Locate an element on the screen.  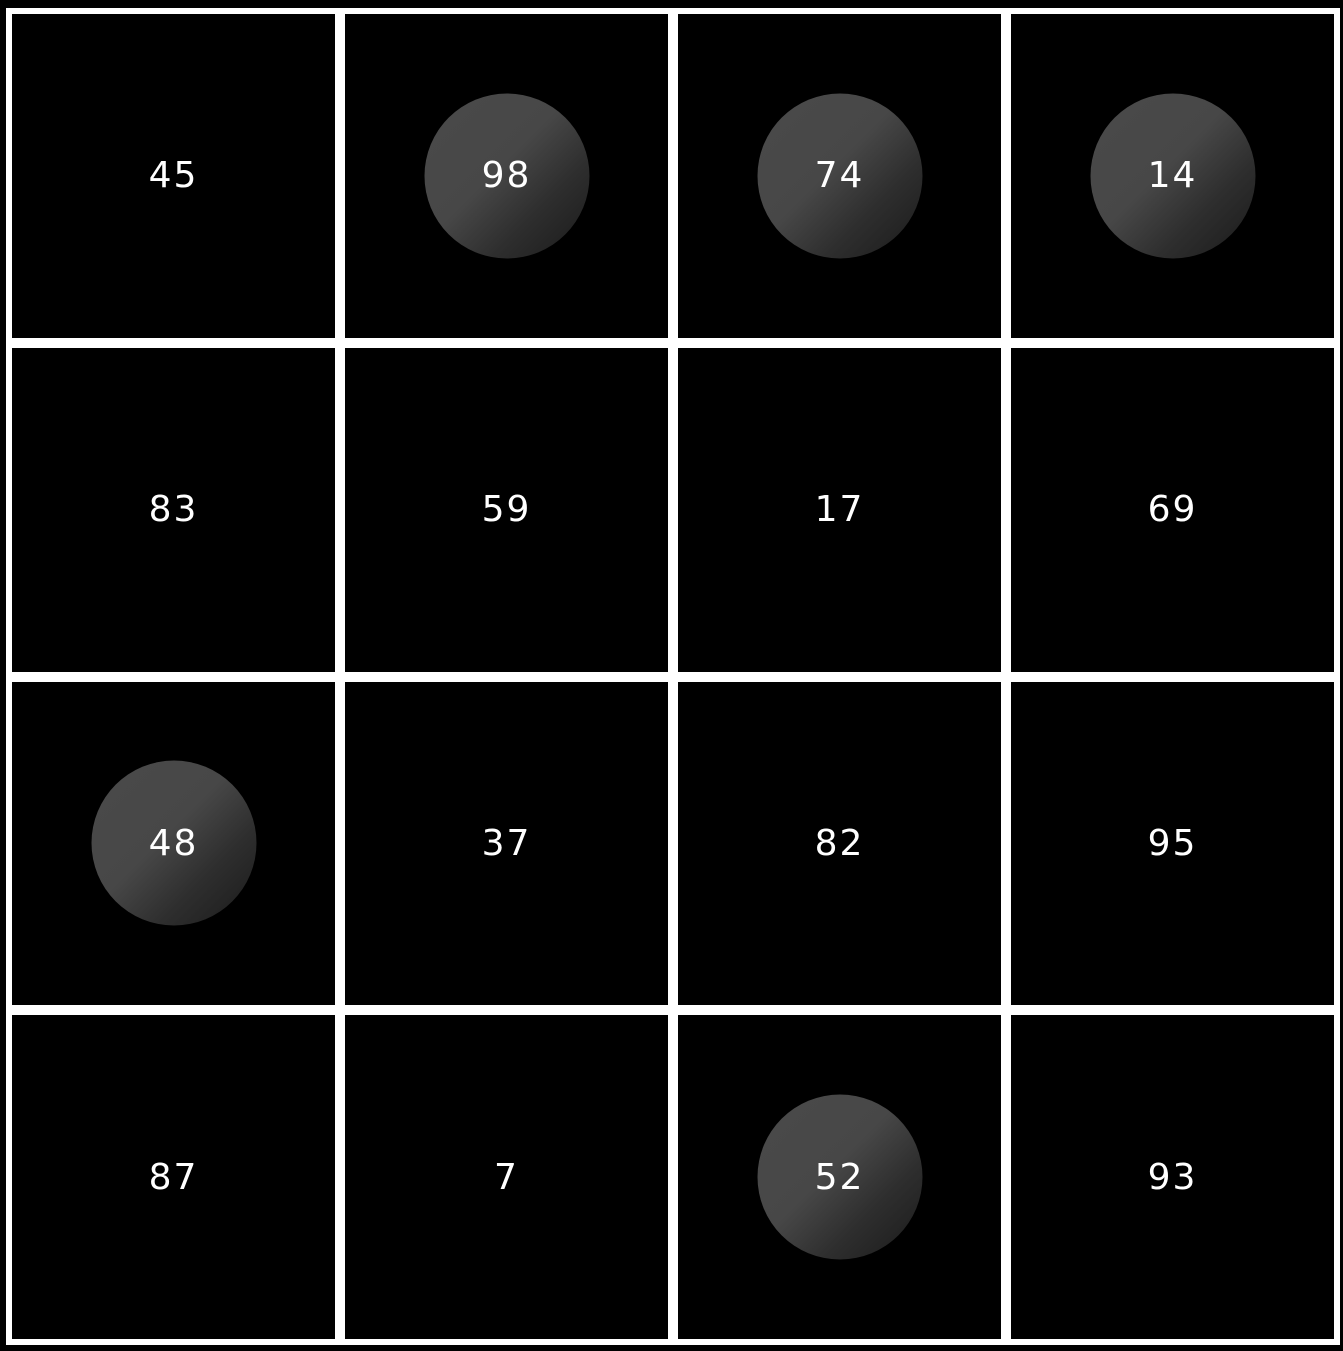
board-cell-r4-c2: 7 is located at coordinates (506, 1177).